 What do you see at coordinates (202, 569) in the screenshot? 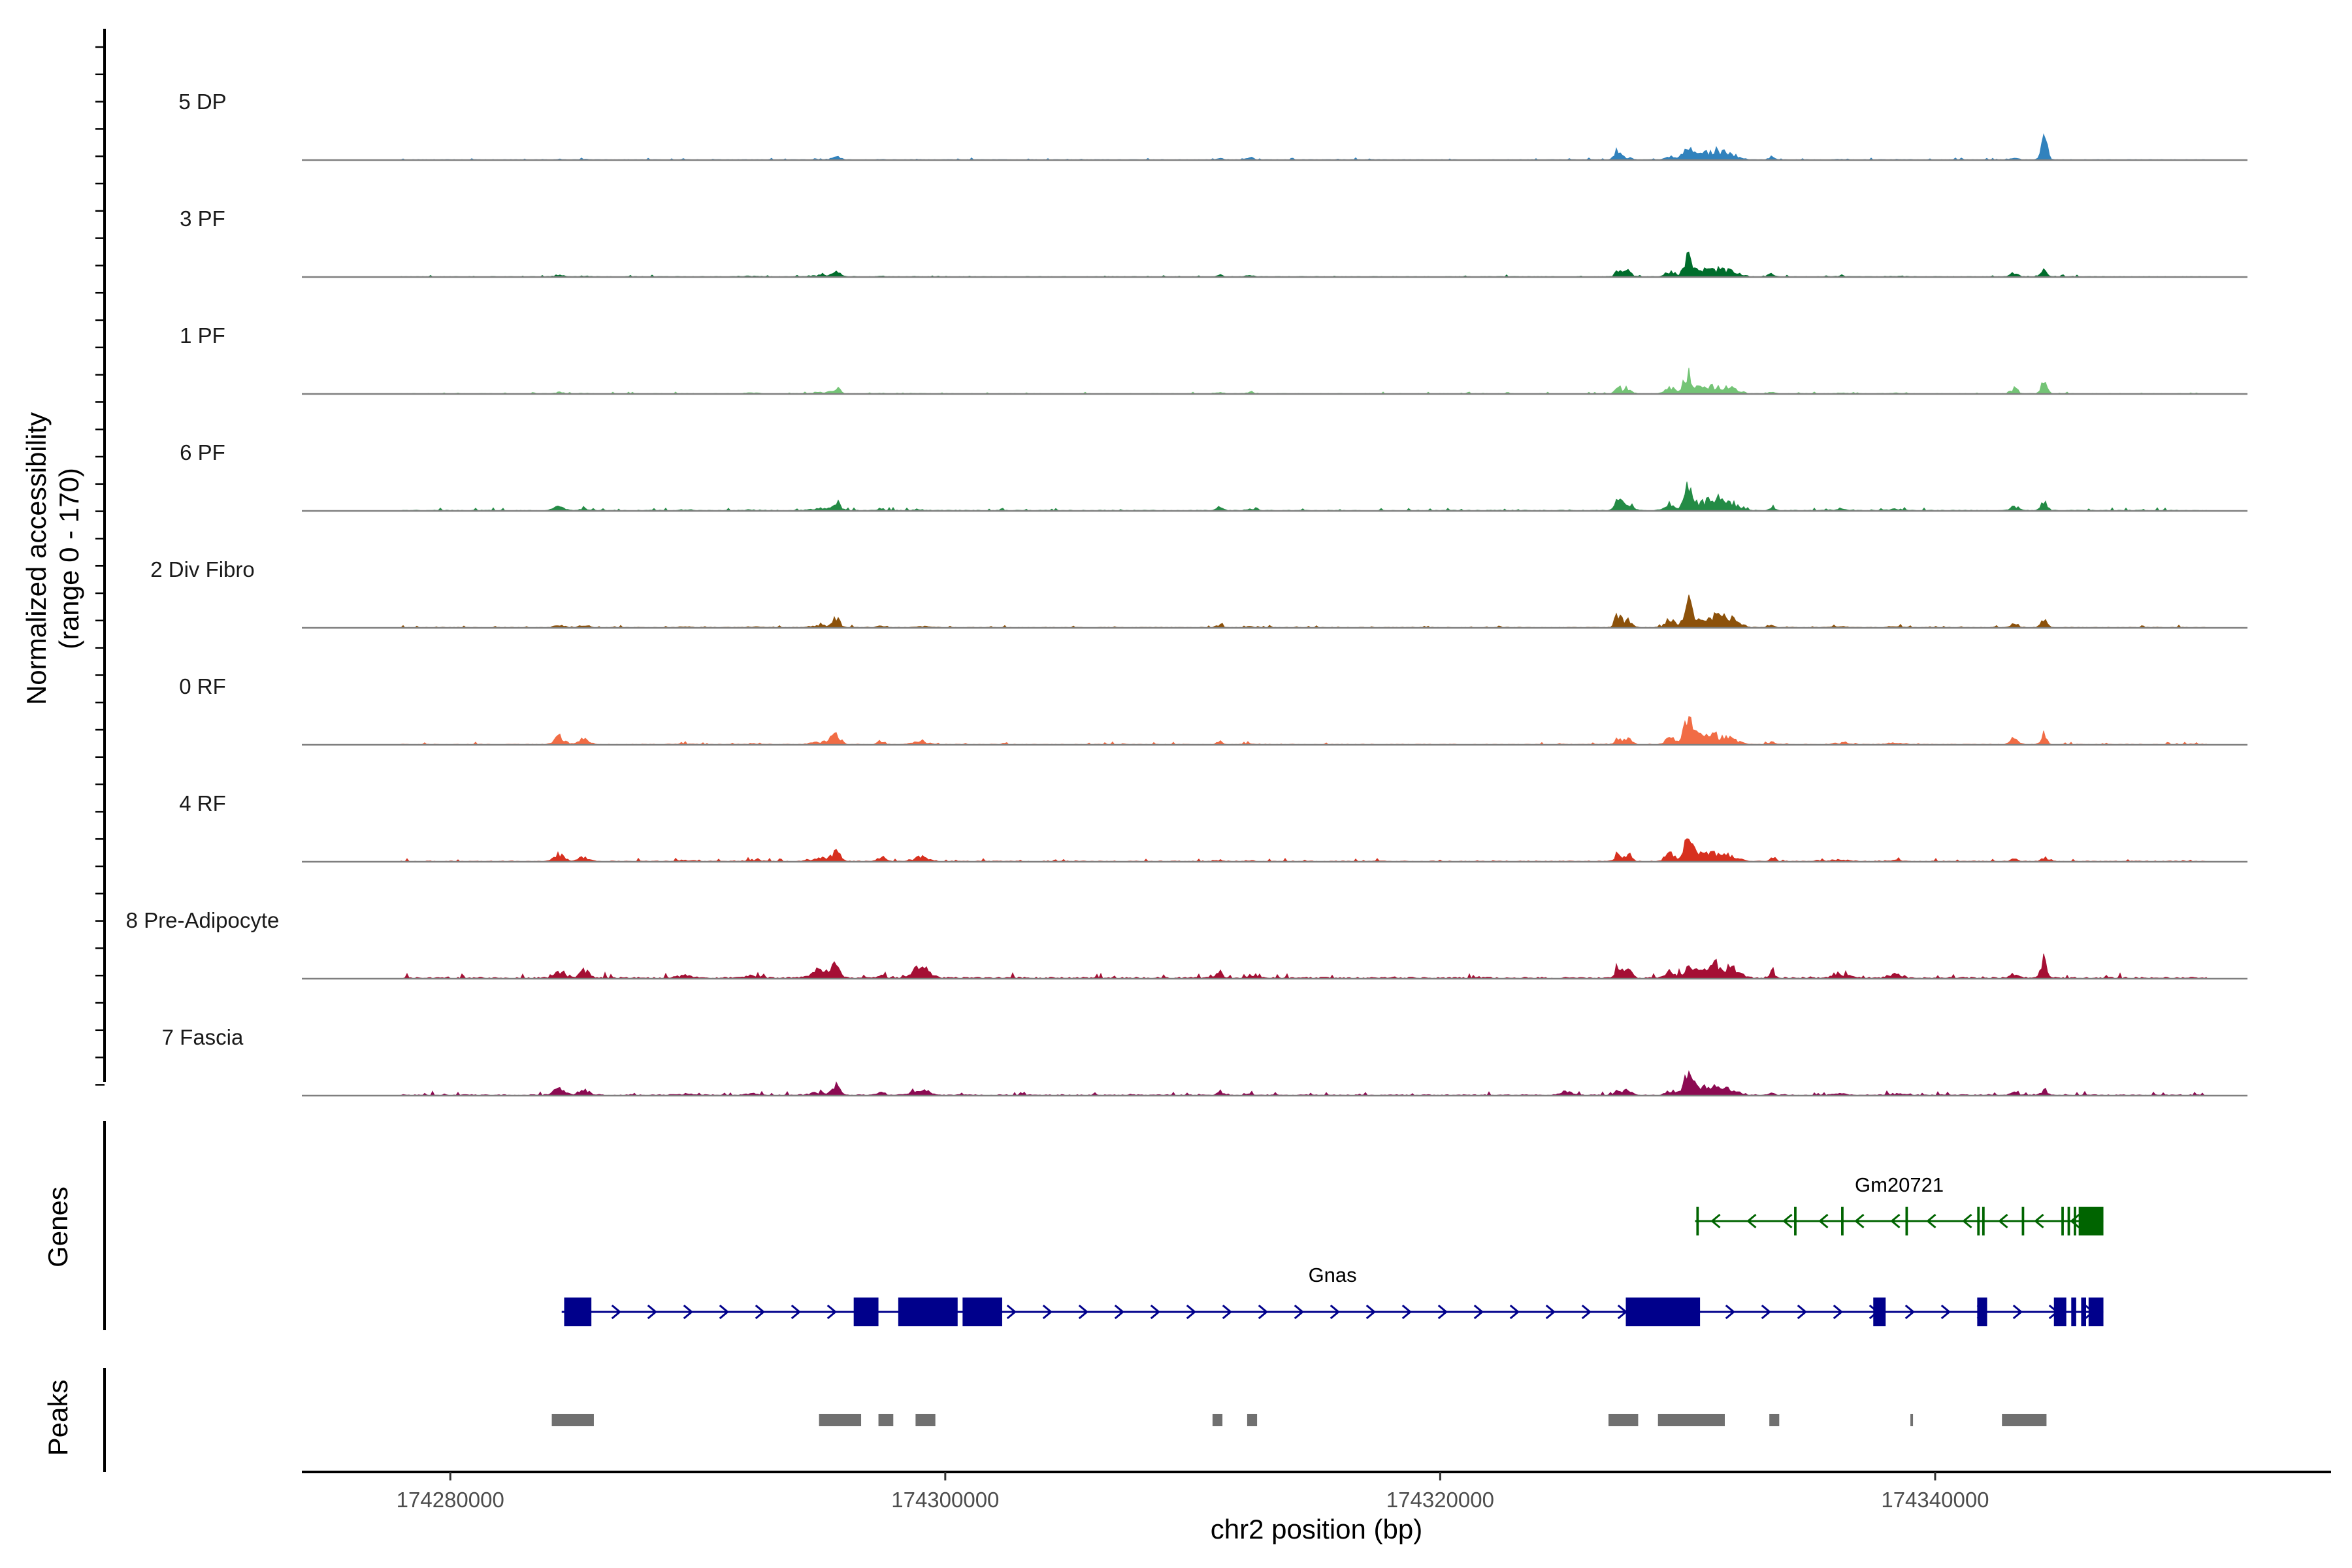
I see `track-label: 2 Div Fibro` at bounding box center [202, 569].